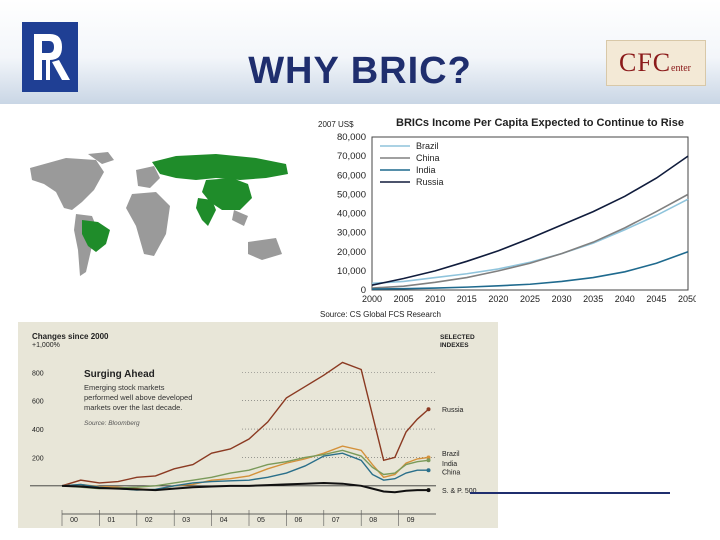 This screenshot has width=720, height=540. What do you see at coordinates (112, 423) in the screenshot?
I see `surge-chart-source: Source: Bloomberg` at bounding box center [112, 423].